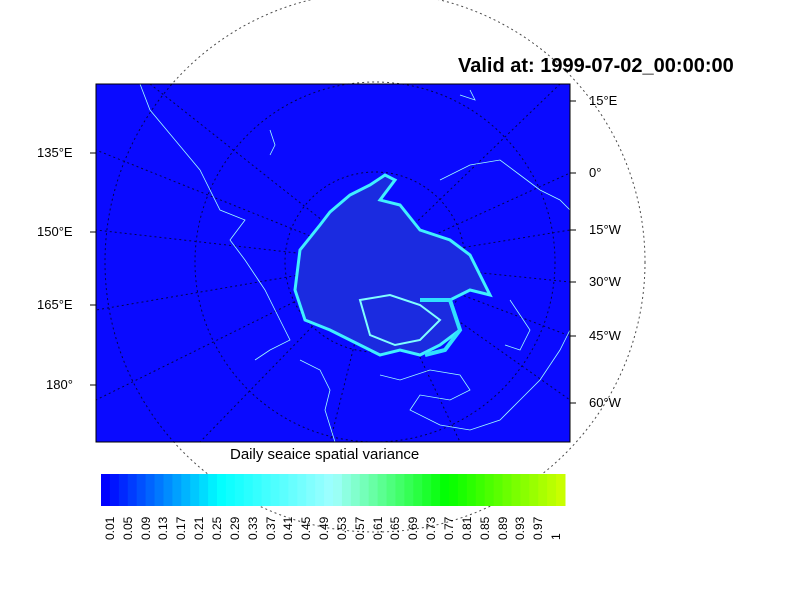 Image resolution: width=792 pixels, height=612 pixels. Describe the element at coordinates (556, 536) in the screenshot. I see `colorbar-label: 1` at that location.